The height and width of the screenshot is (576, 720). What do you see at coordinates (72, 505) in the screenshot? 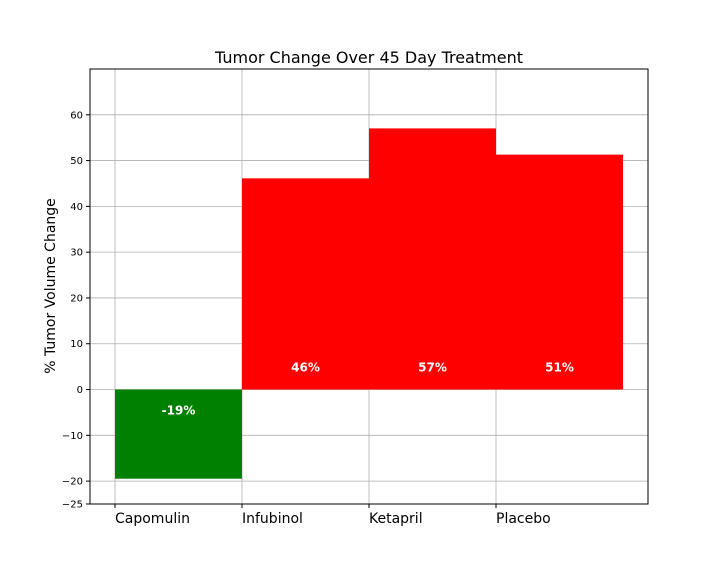
I see `y-tick-label: −25` at bounding box center [72, 505].